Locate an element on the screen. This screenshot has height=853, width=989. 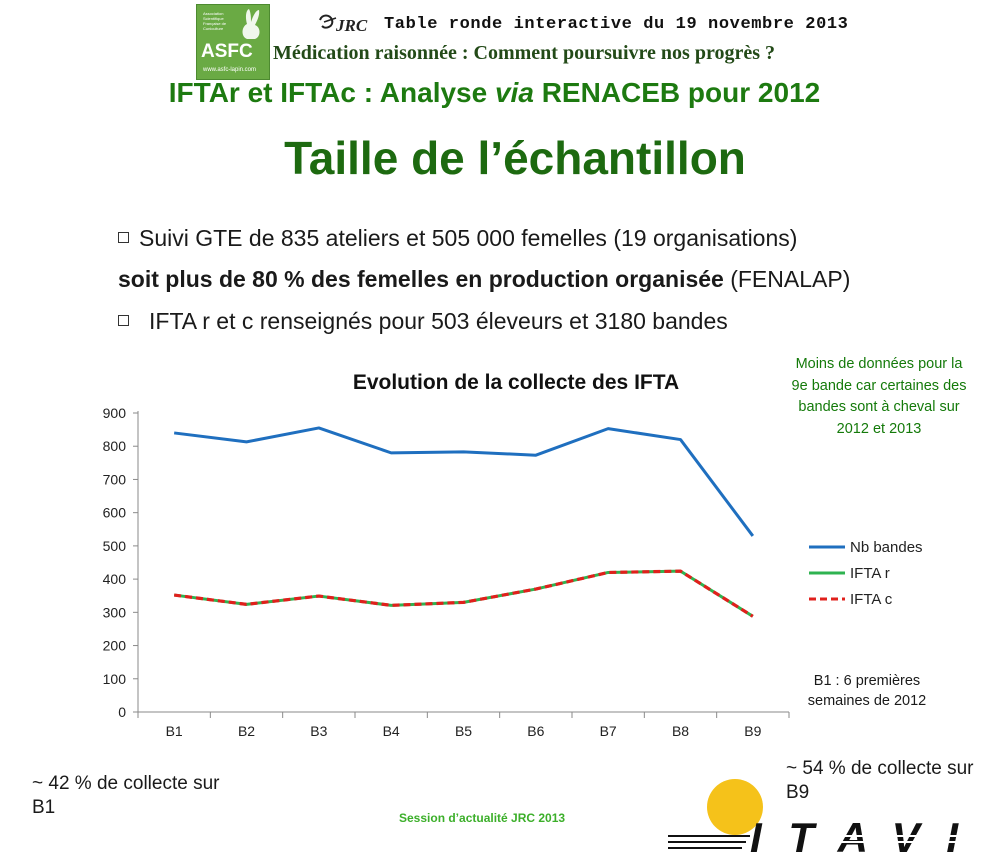
x-tick-label: B8 is located at coordinates (680, 731).